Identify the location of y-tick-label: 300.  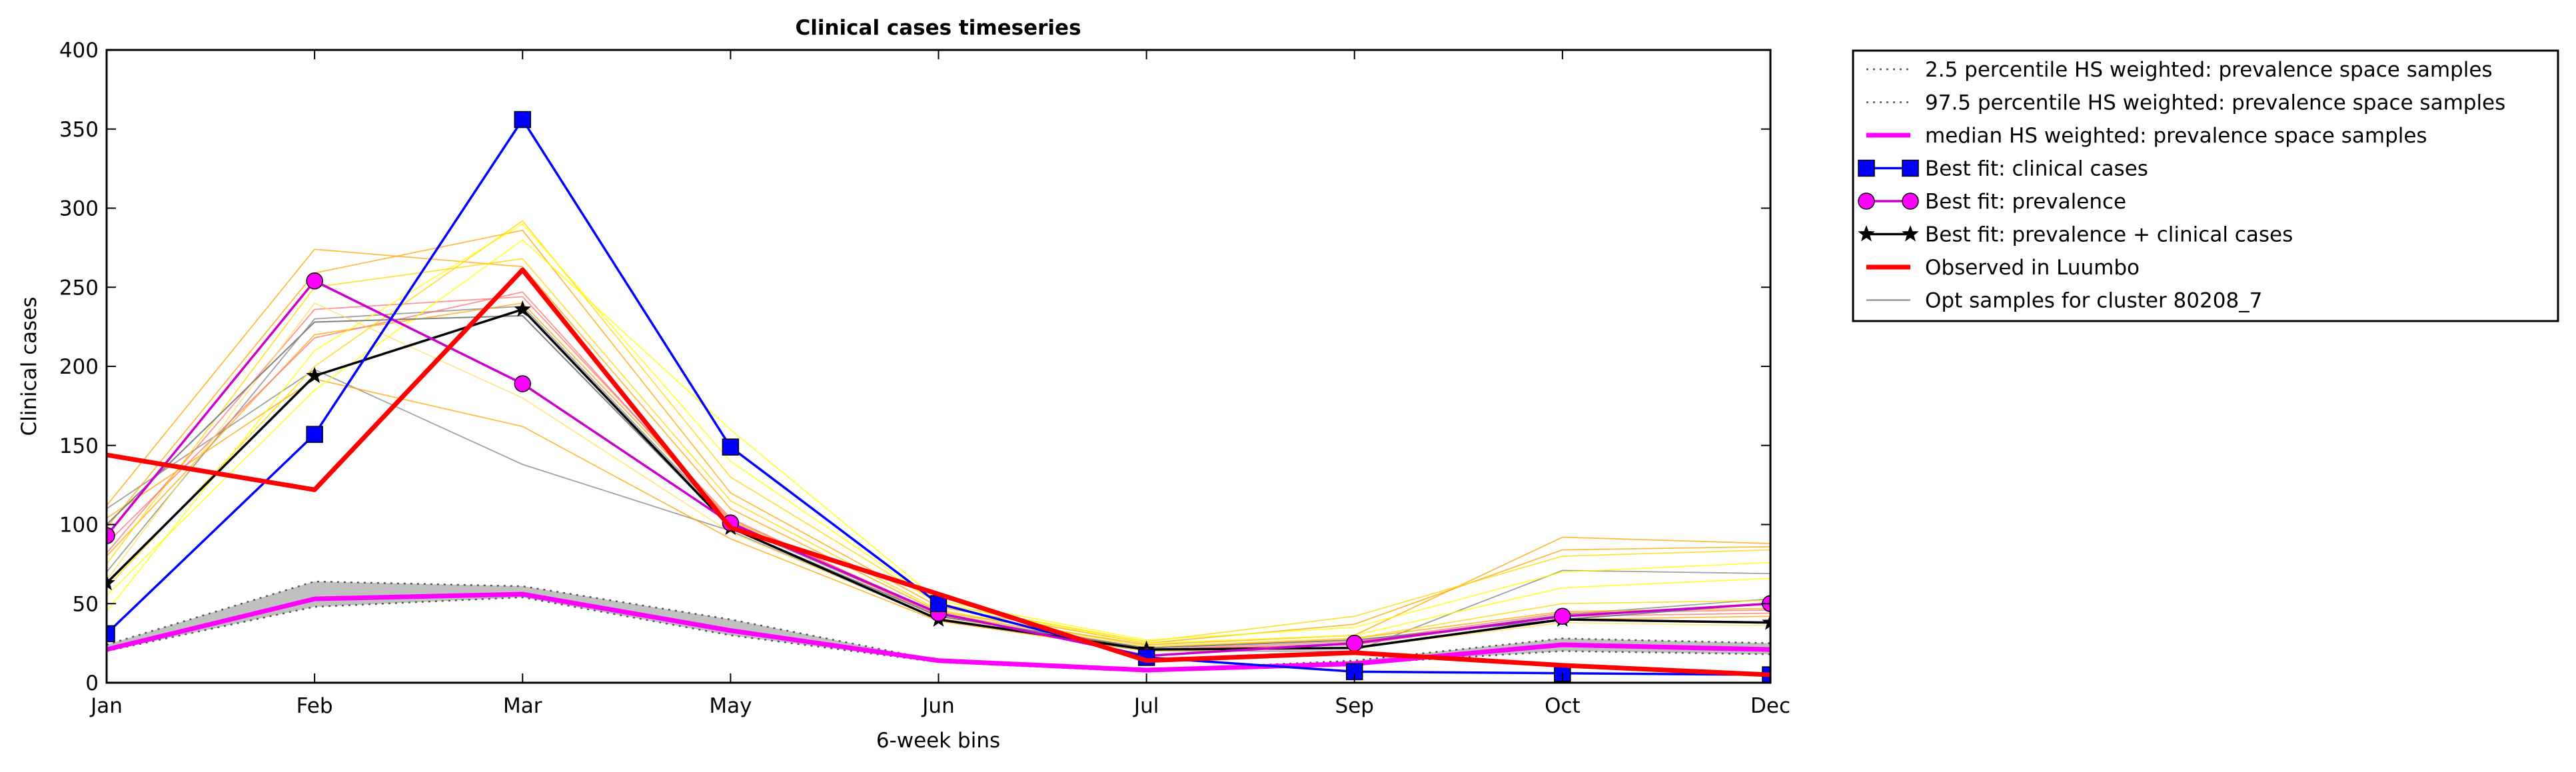
(79, 209).